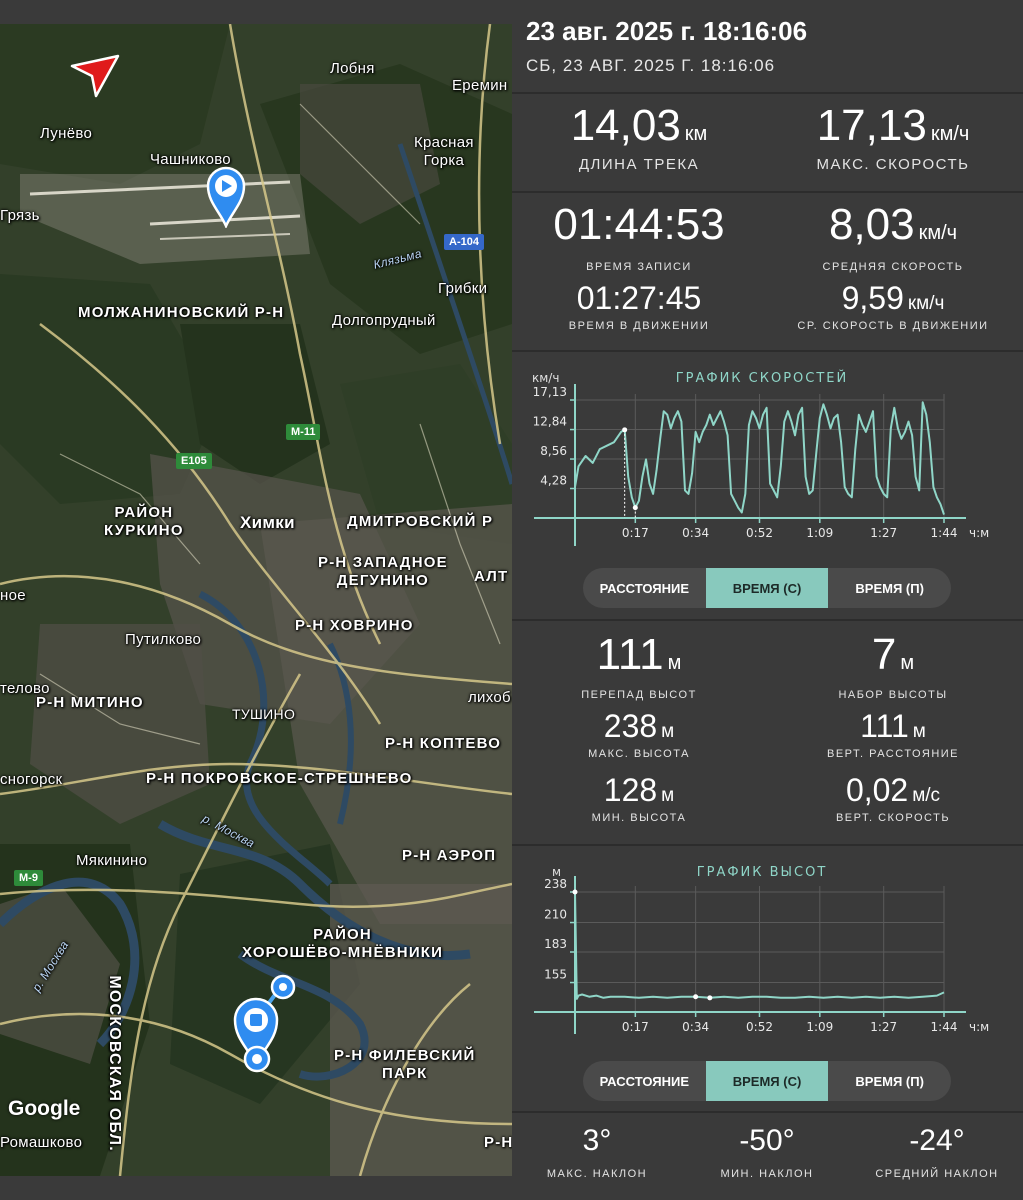 The width and height of the screenshot is (1023, 1200). I want to click on map-label-khimki: Химки, so click(267, 522).